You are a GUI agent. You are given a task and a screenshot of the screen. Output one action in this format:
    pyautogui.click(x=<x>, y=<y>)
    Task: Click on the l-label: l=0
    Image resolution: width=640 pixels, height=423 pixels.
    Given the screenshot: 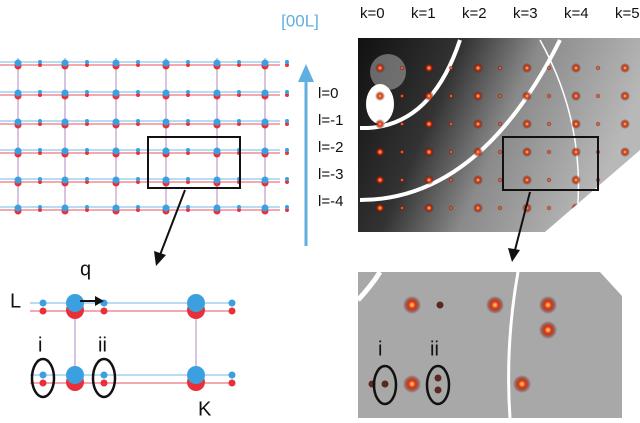 What is the action you would take?
    pyautogui.click(x=328, y=93)
    